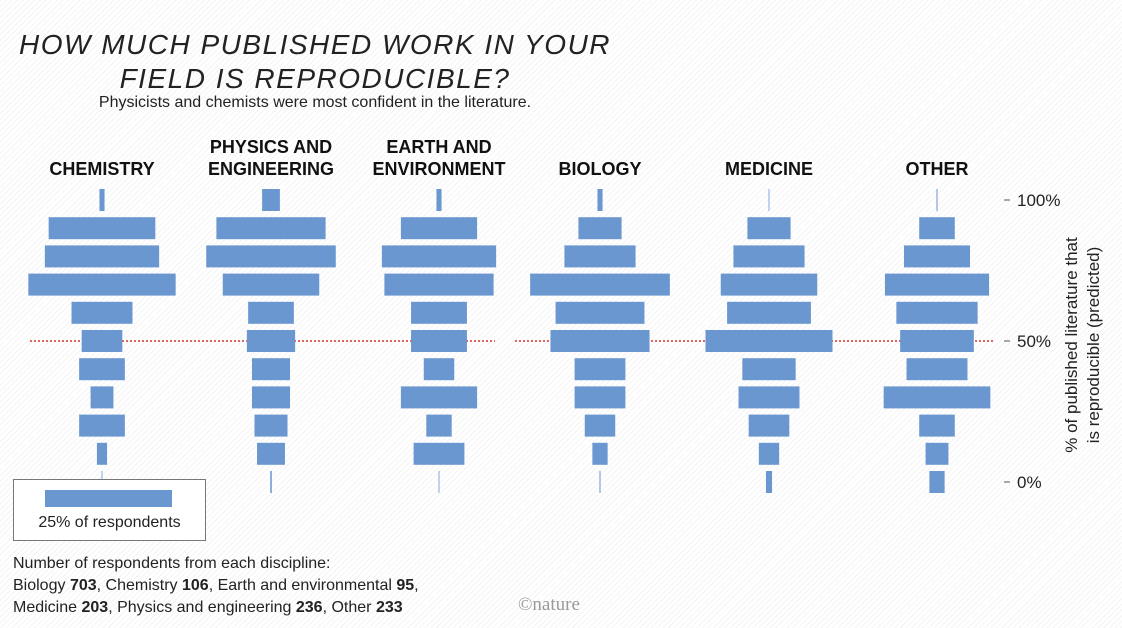 This screenshot has width=1122, height=628. I want to click on count-value: 106, so click(195, 585).